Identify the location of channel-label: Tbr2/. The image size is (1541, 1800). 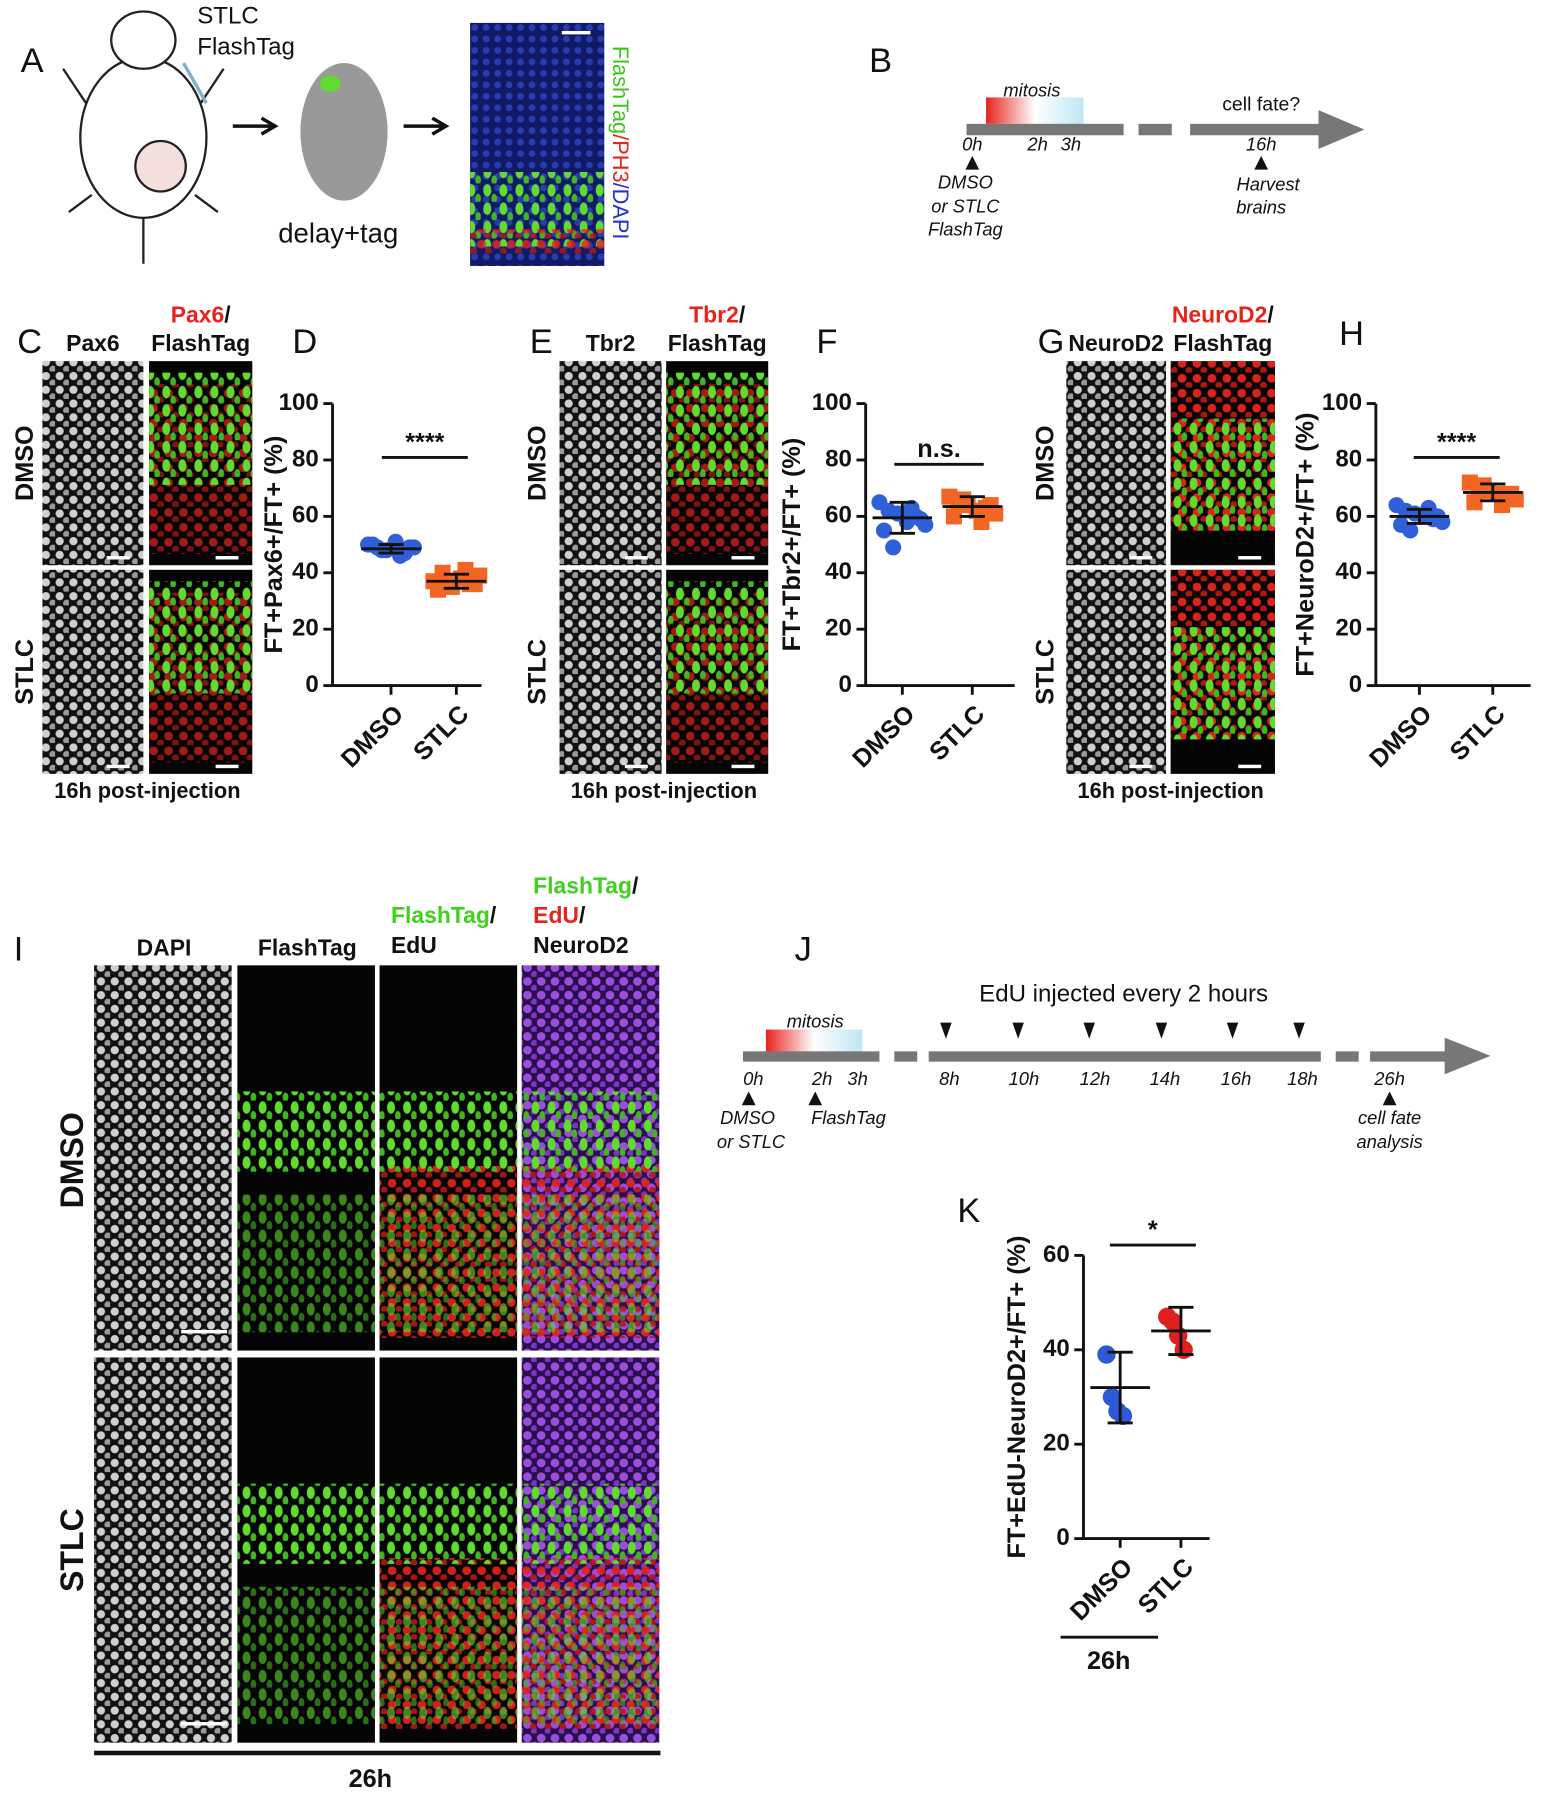
(717, 314).